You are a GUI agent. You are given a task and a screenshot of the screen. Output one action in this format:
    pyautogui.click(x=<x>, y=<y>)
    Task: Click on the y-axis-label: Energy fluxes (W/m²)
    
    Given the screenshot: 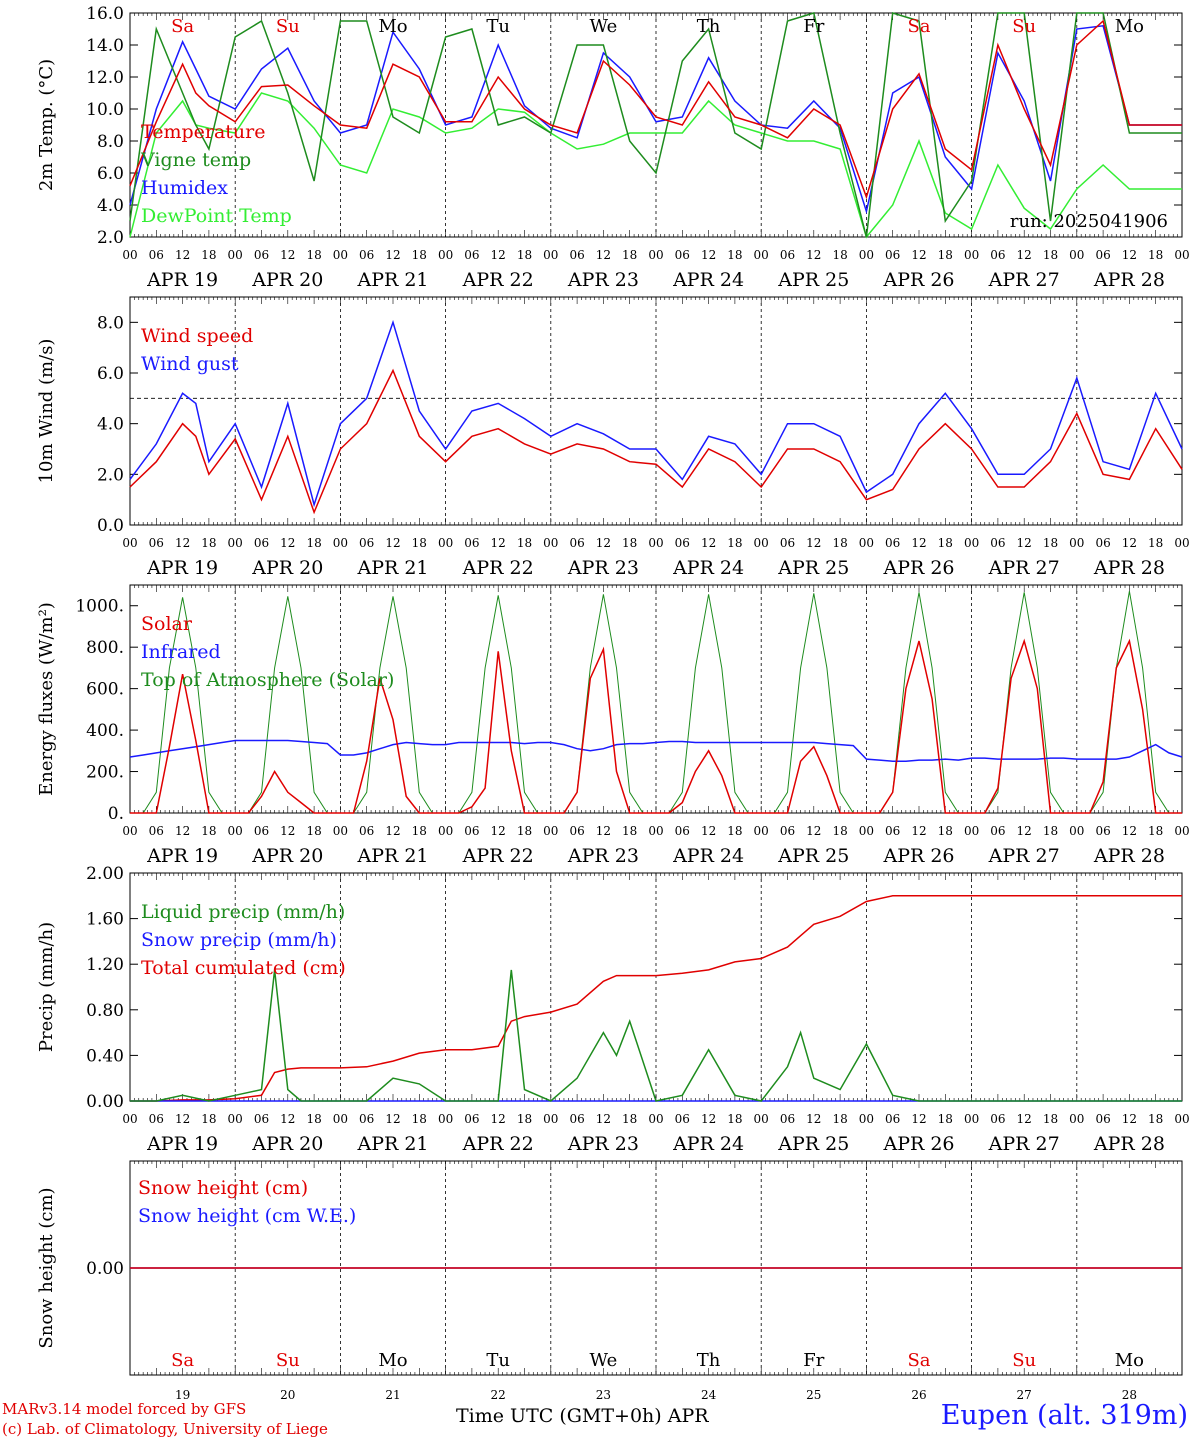 What is the action you would take?
    pyautogui.click(x=46, y=699)
    